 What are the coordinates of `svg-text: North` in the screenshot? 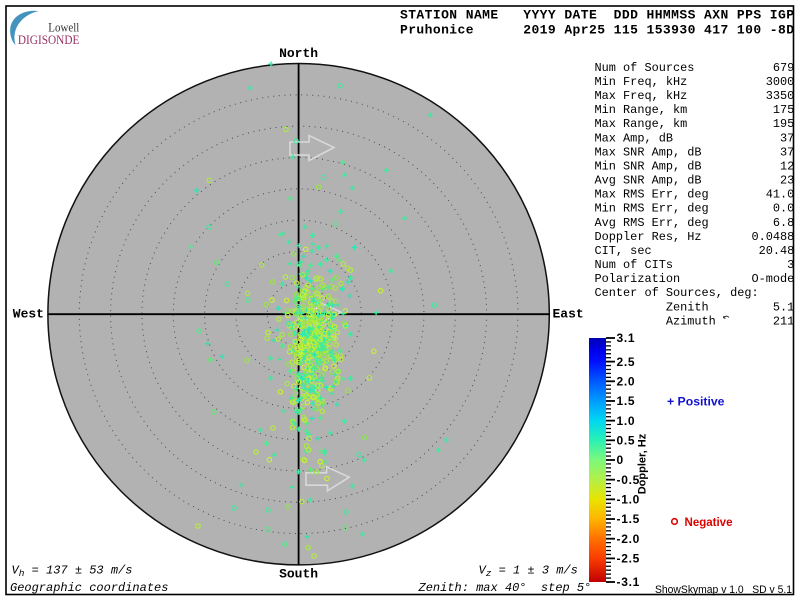 It's located at (298, 53).